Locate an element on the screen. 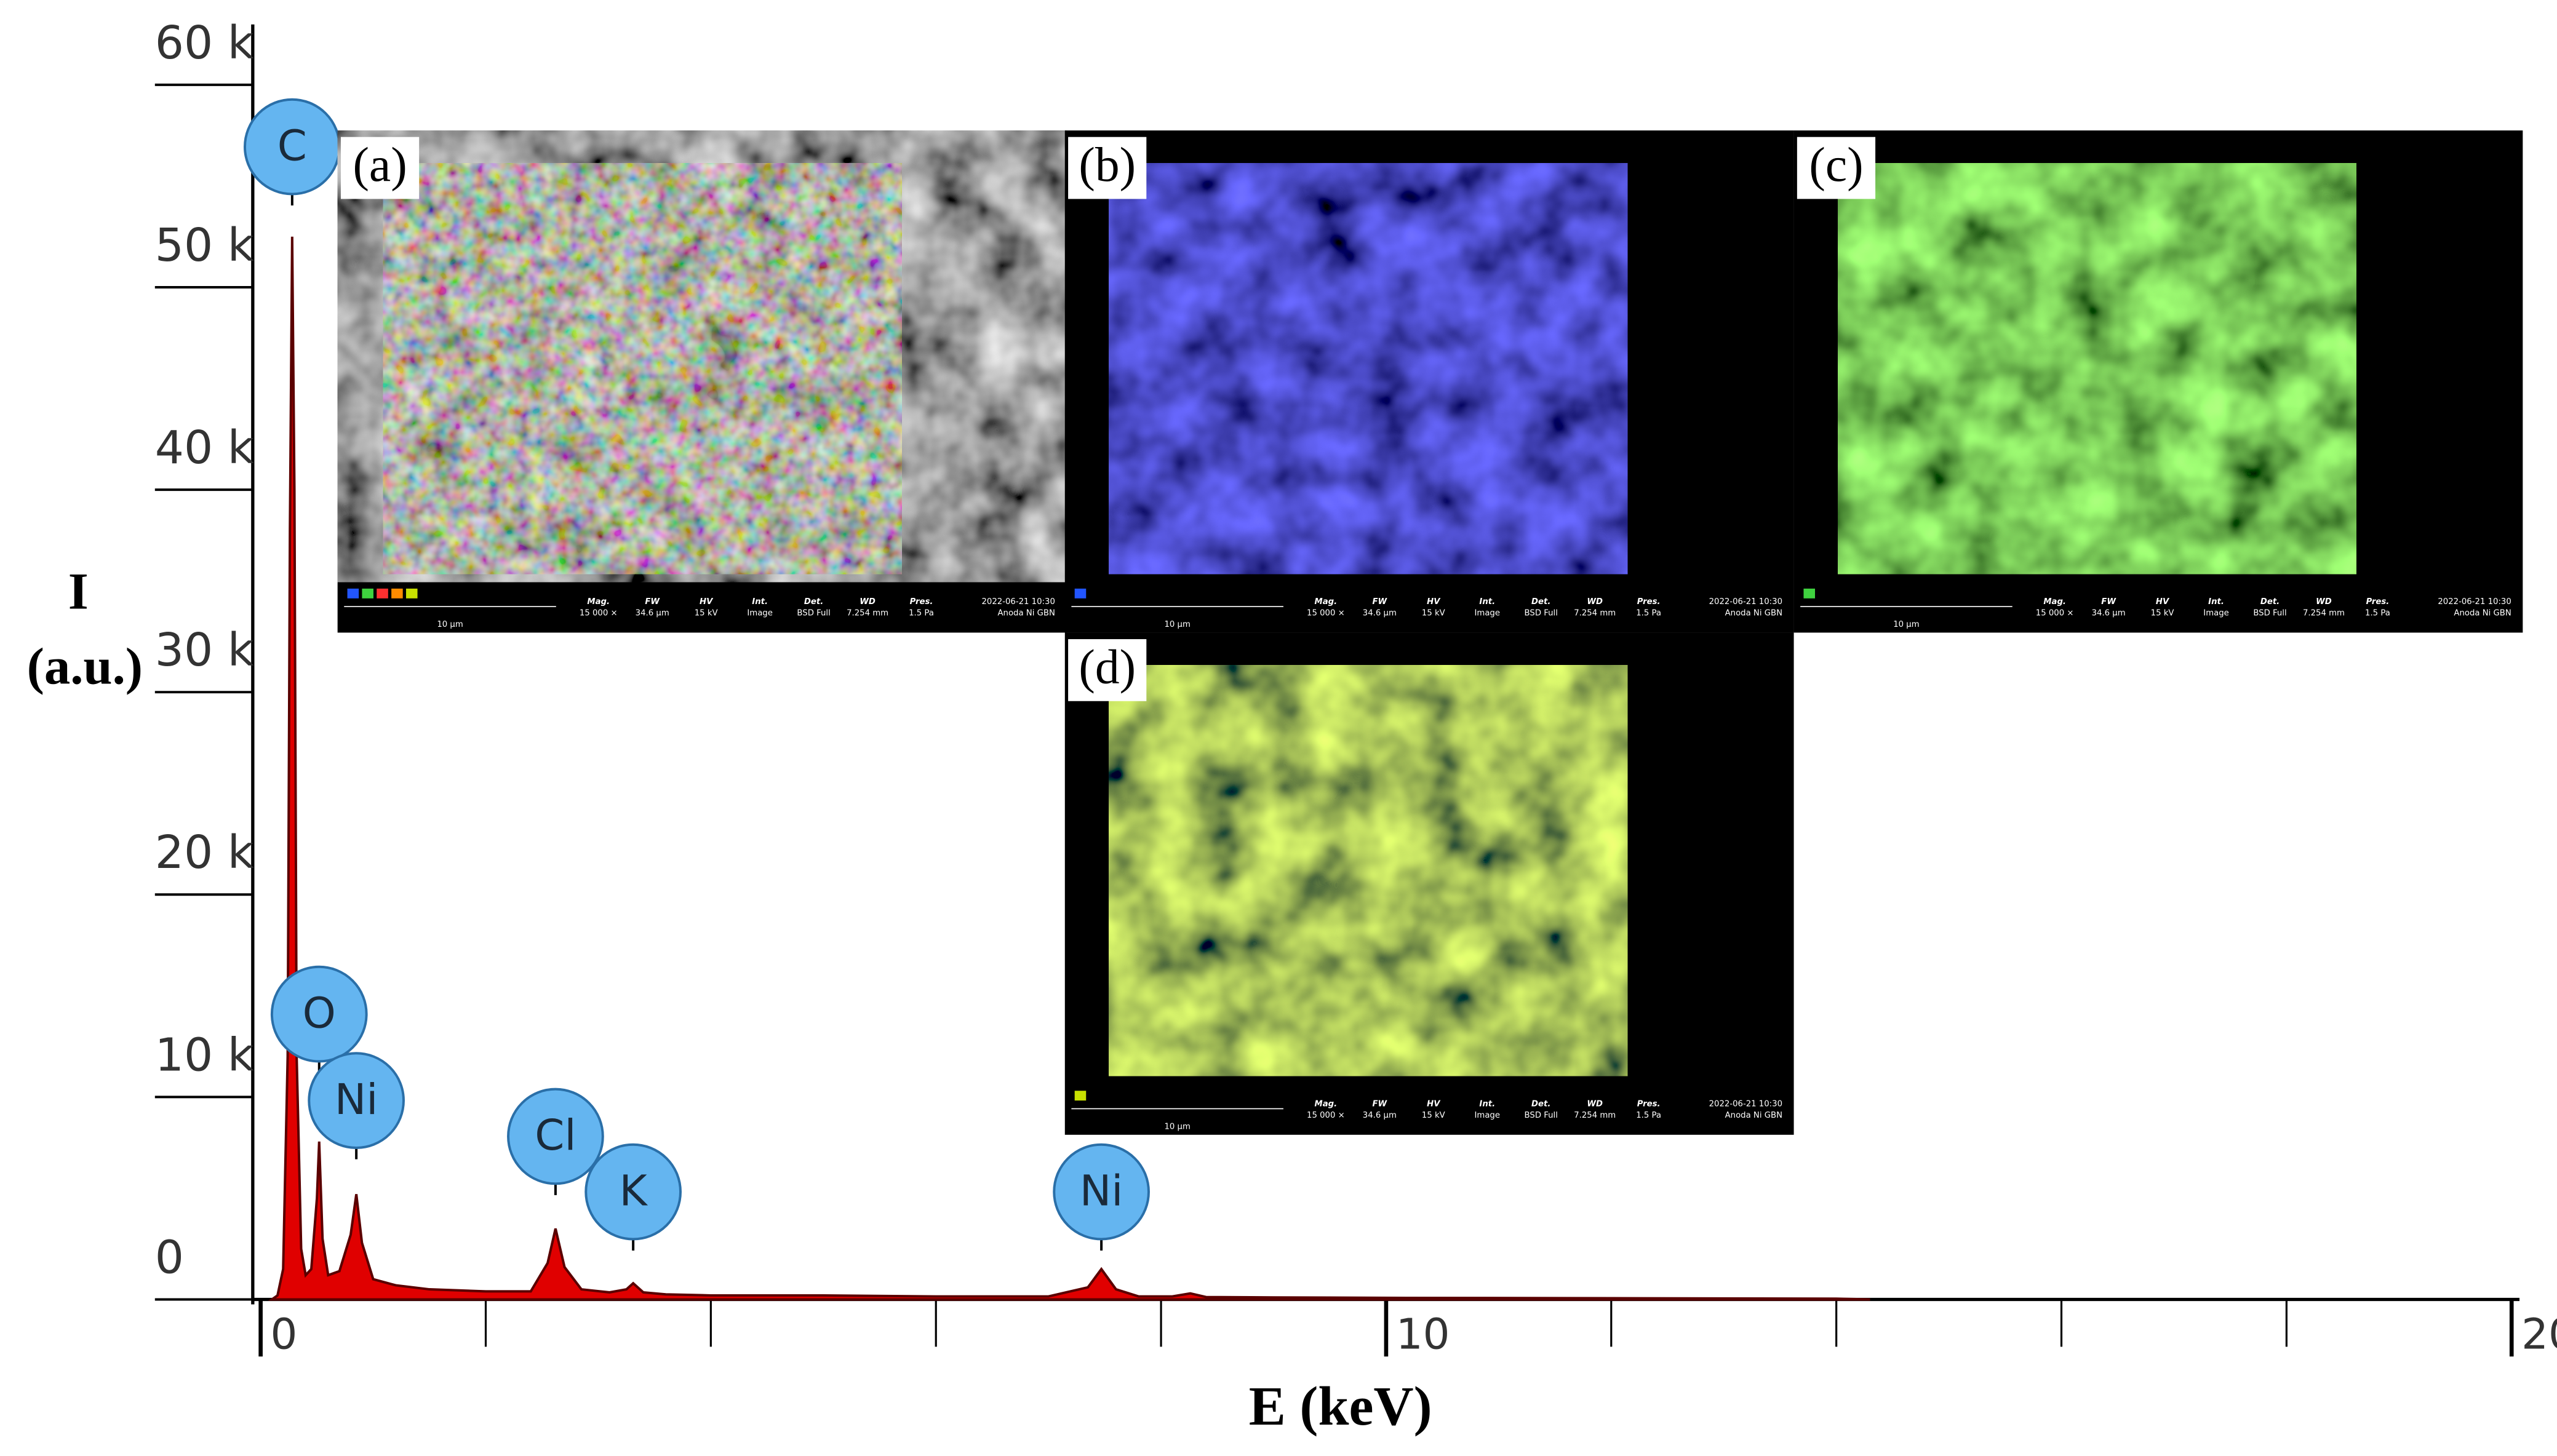 This screenshot has height=1456, width=2557. panel-label: (c) is located at coordinates (1836, 165).